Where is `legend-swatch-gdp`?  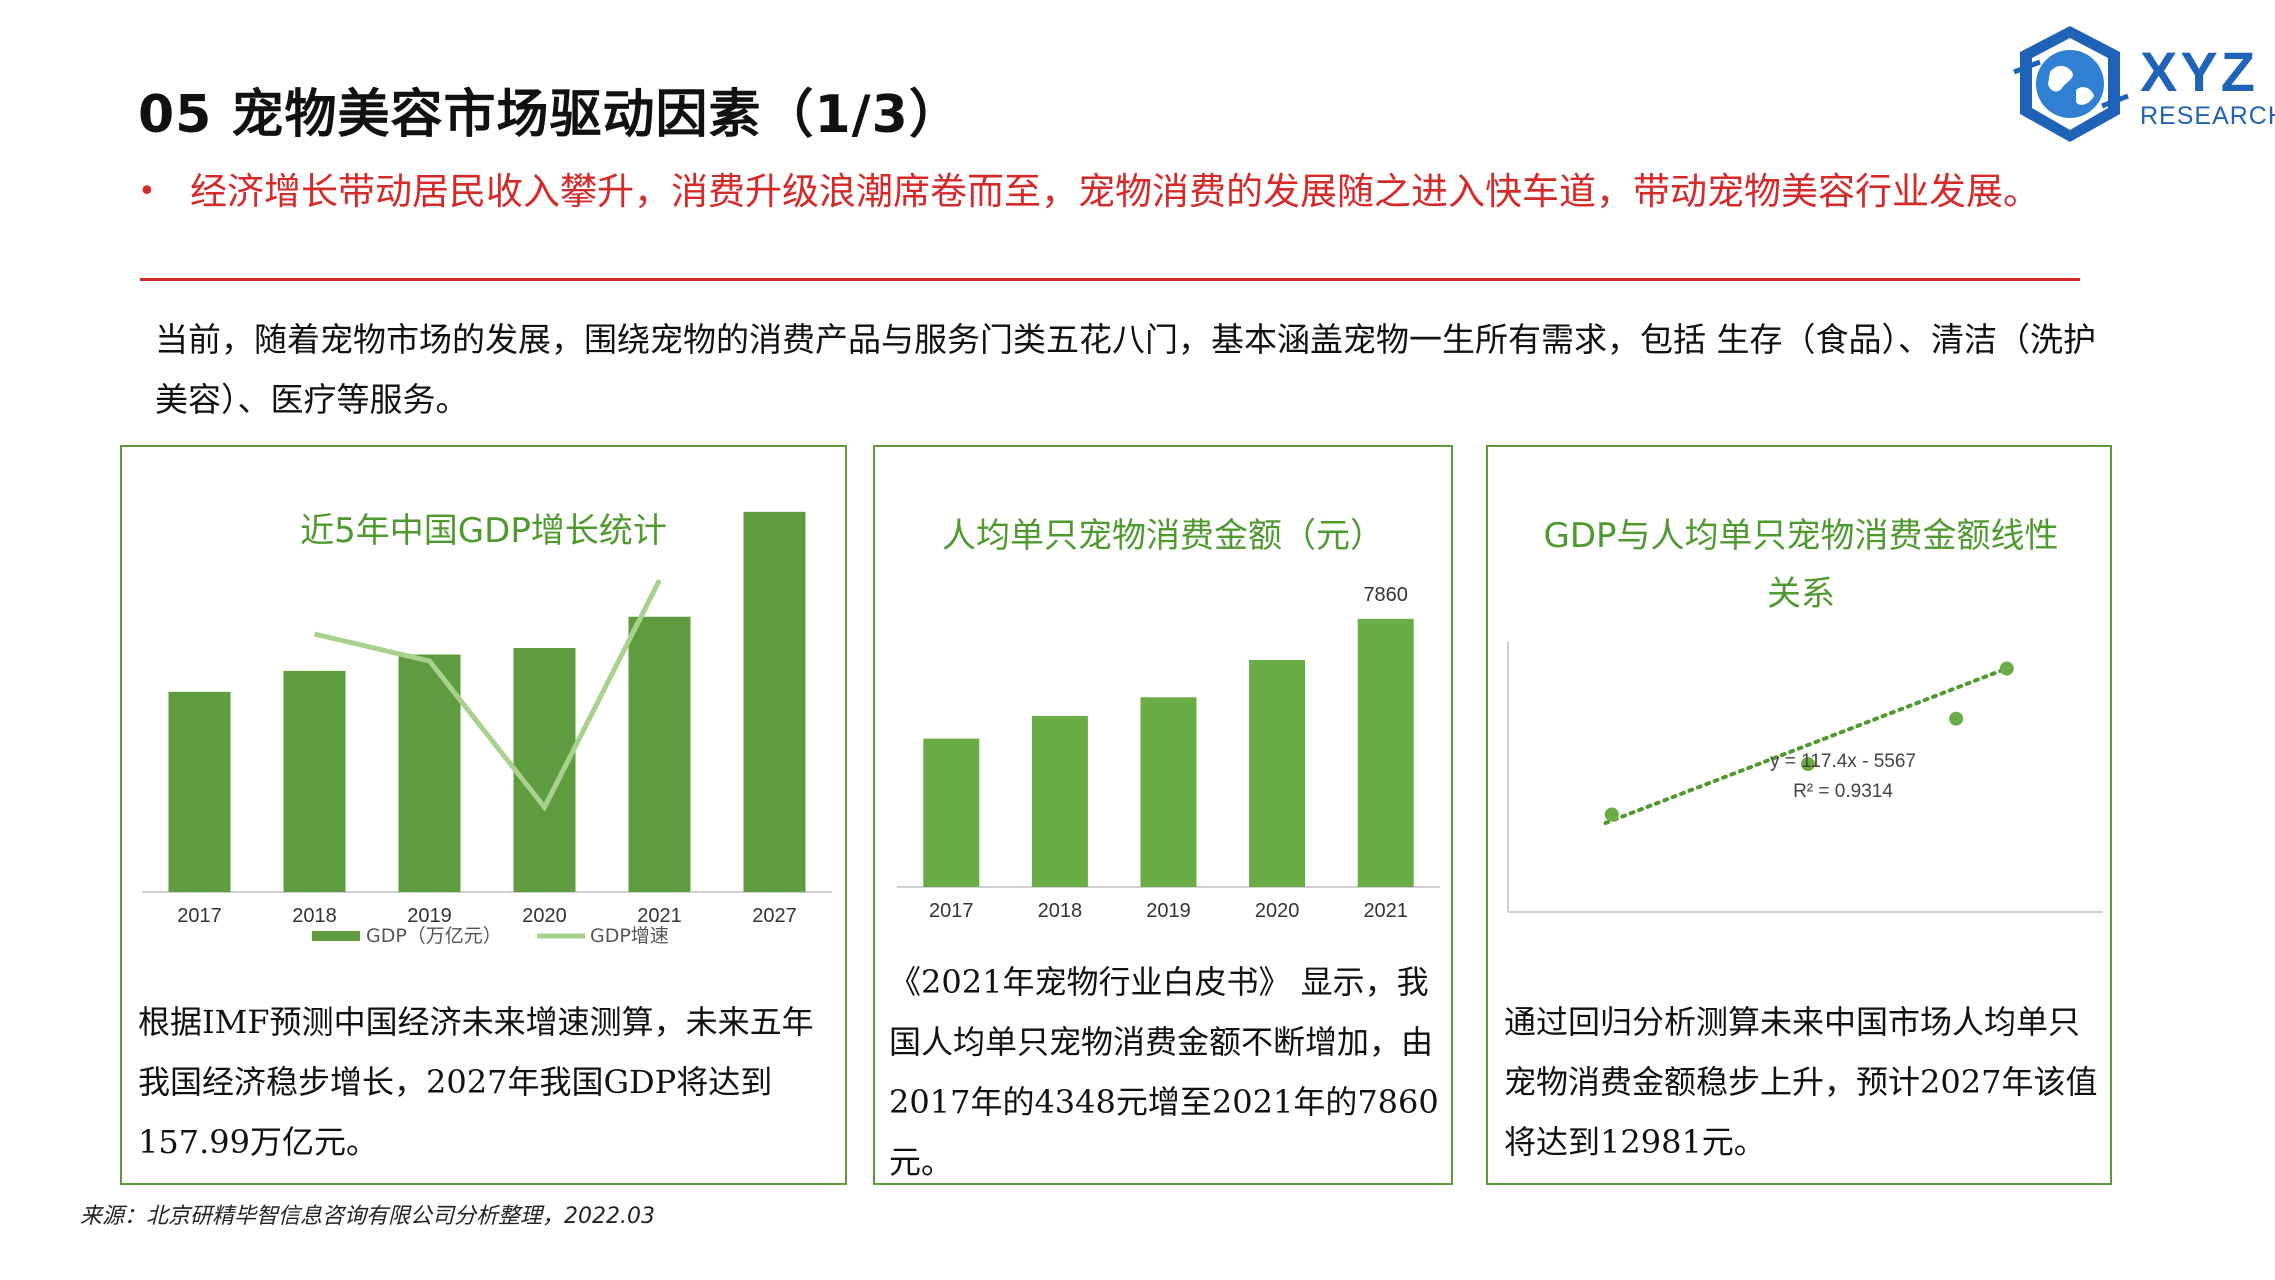 legend-swatch-gdp is located at coordinates (336, 936).